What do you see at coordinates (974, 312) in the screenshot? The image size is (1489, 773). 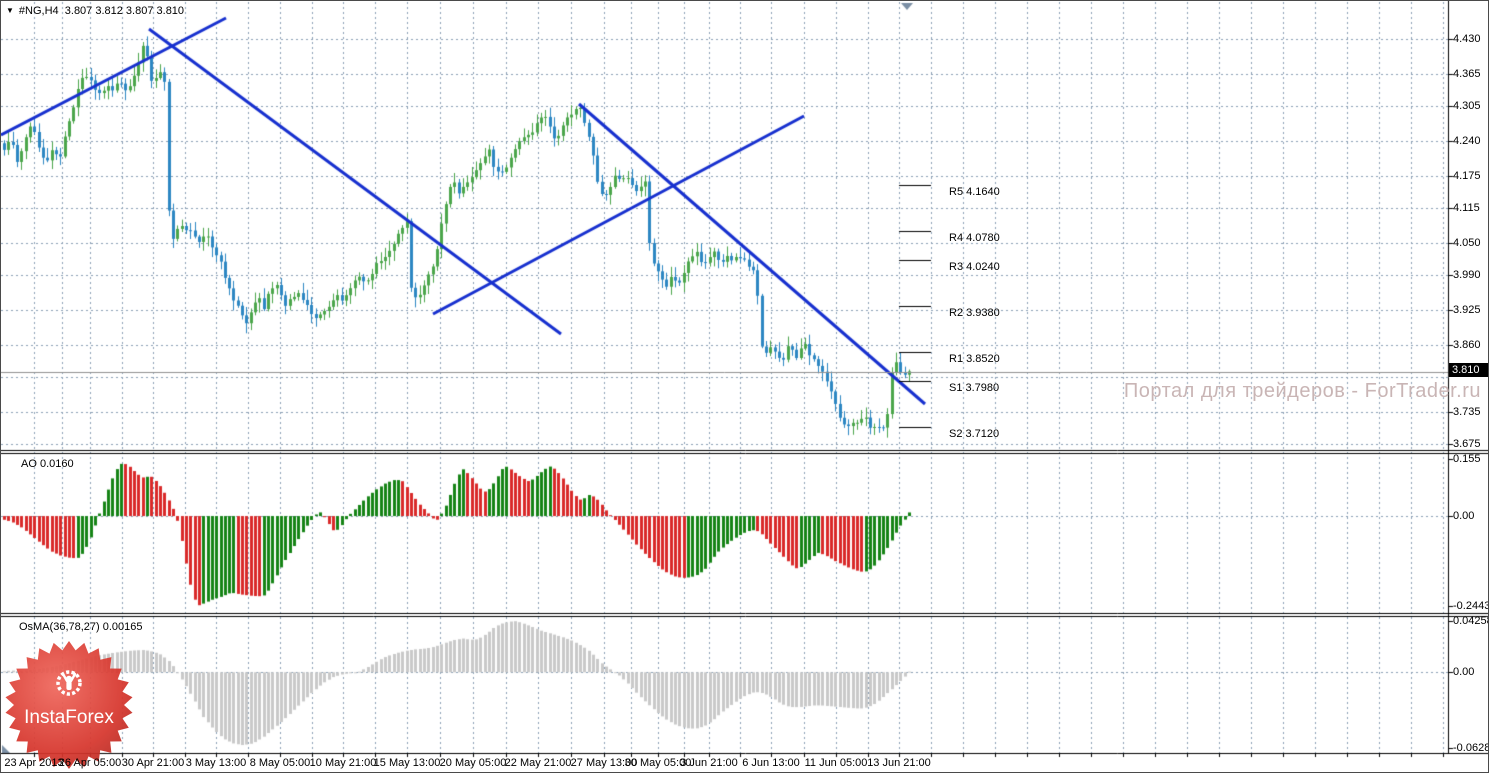 I see `pivot-level-label: R2 3.9380` at bounding box center [974, 312].